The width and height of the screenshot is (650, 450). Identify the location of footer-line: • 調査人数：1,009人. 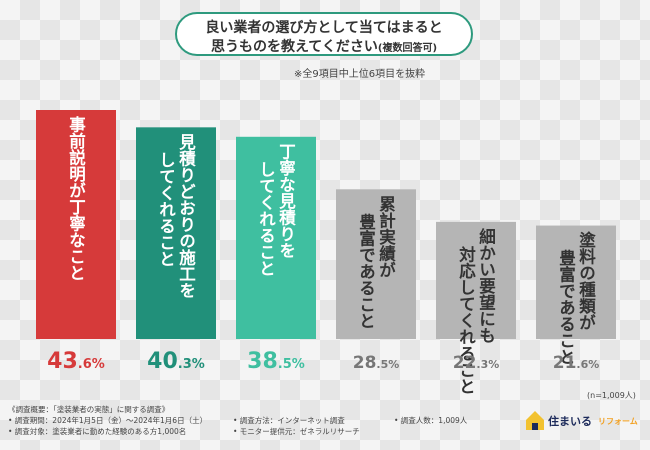
(431, 420).